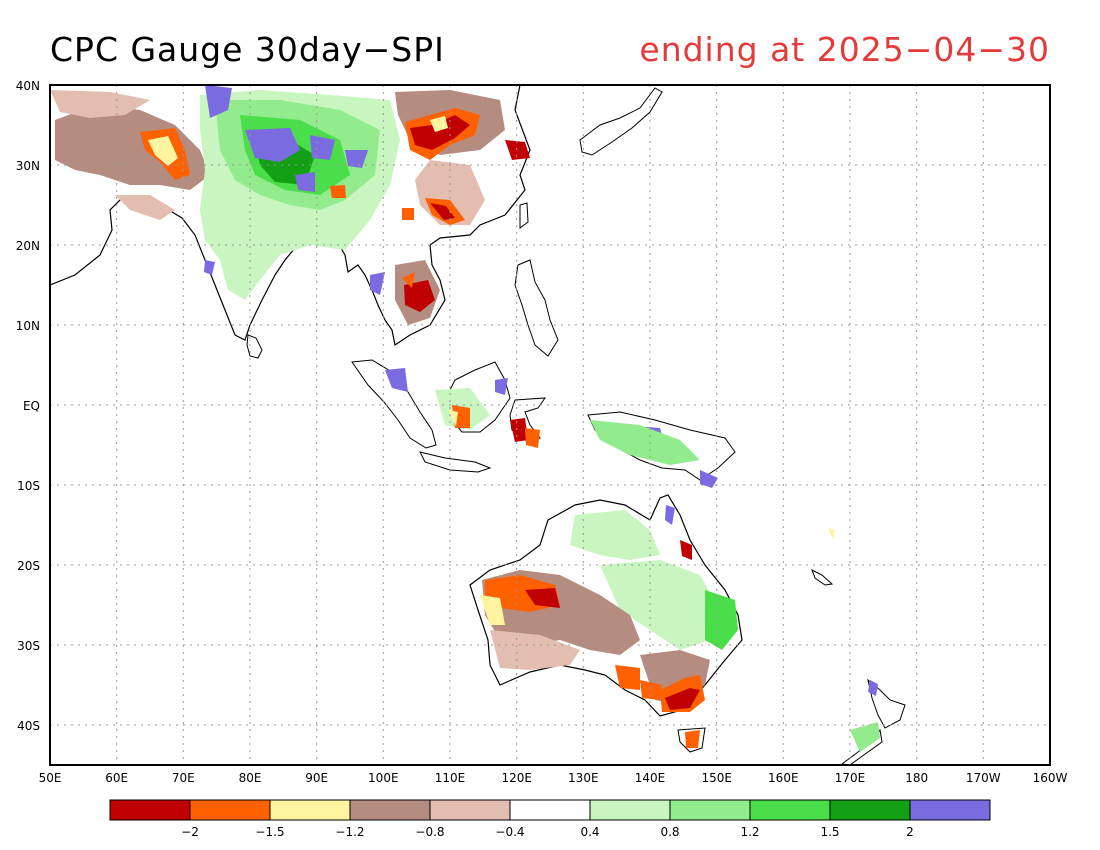  What do you see at coordinates (31, 406) in the screenshot?
I see `lat-tick: EQ` at bounding box center [31, 406].